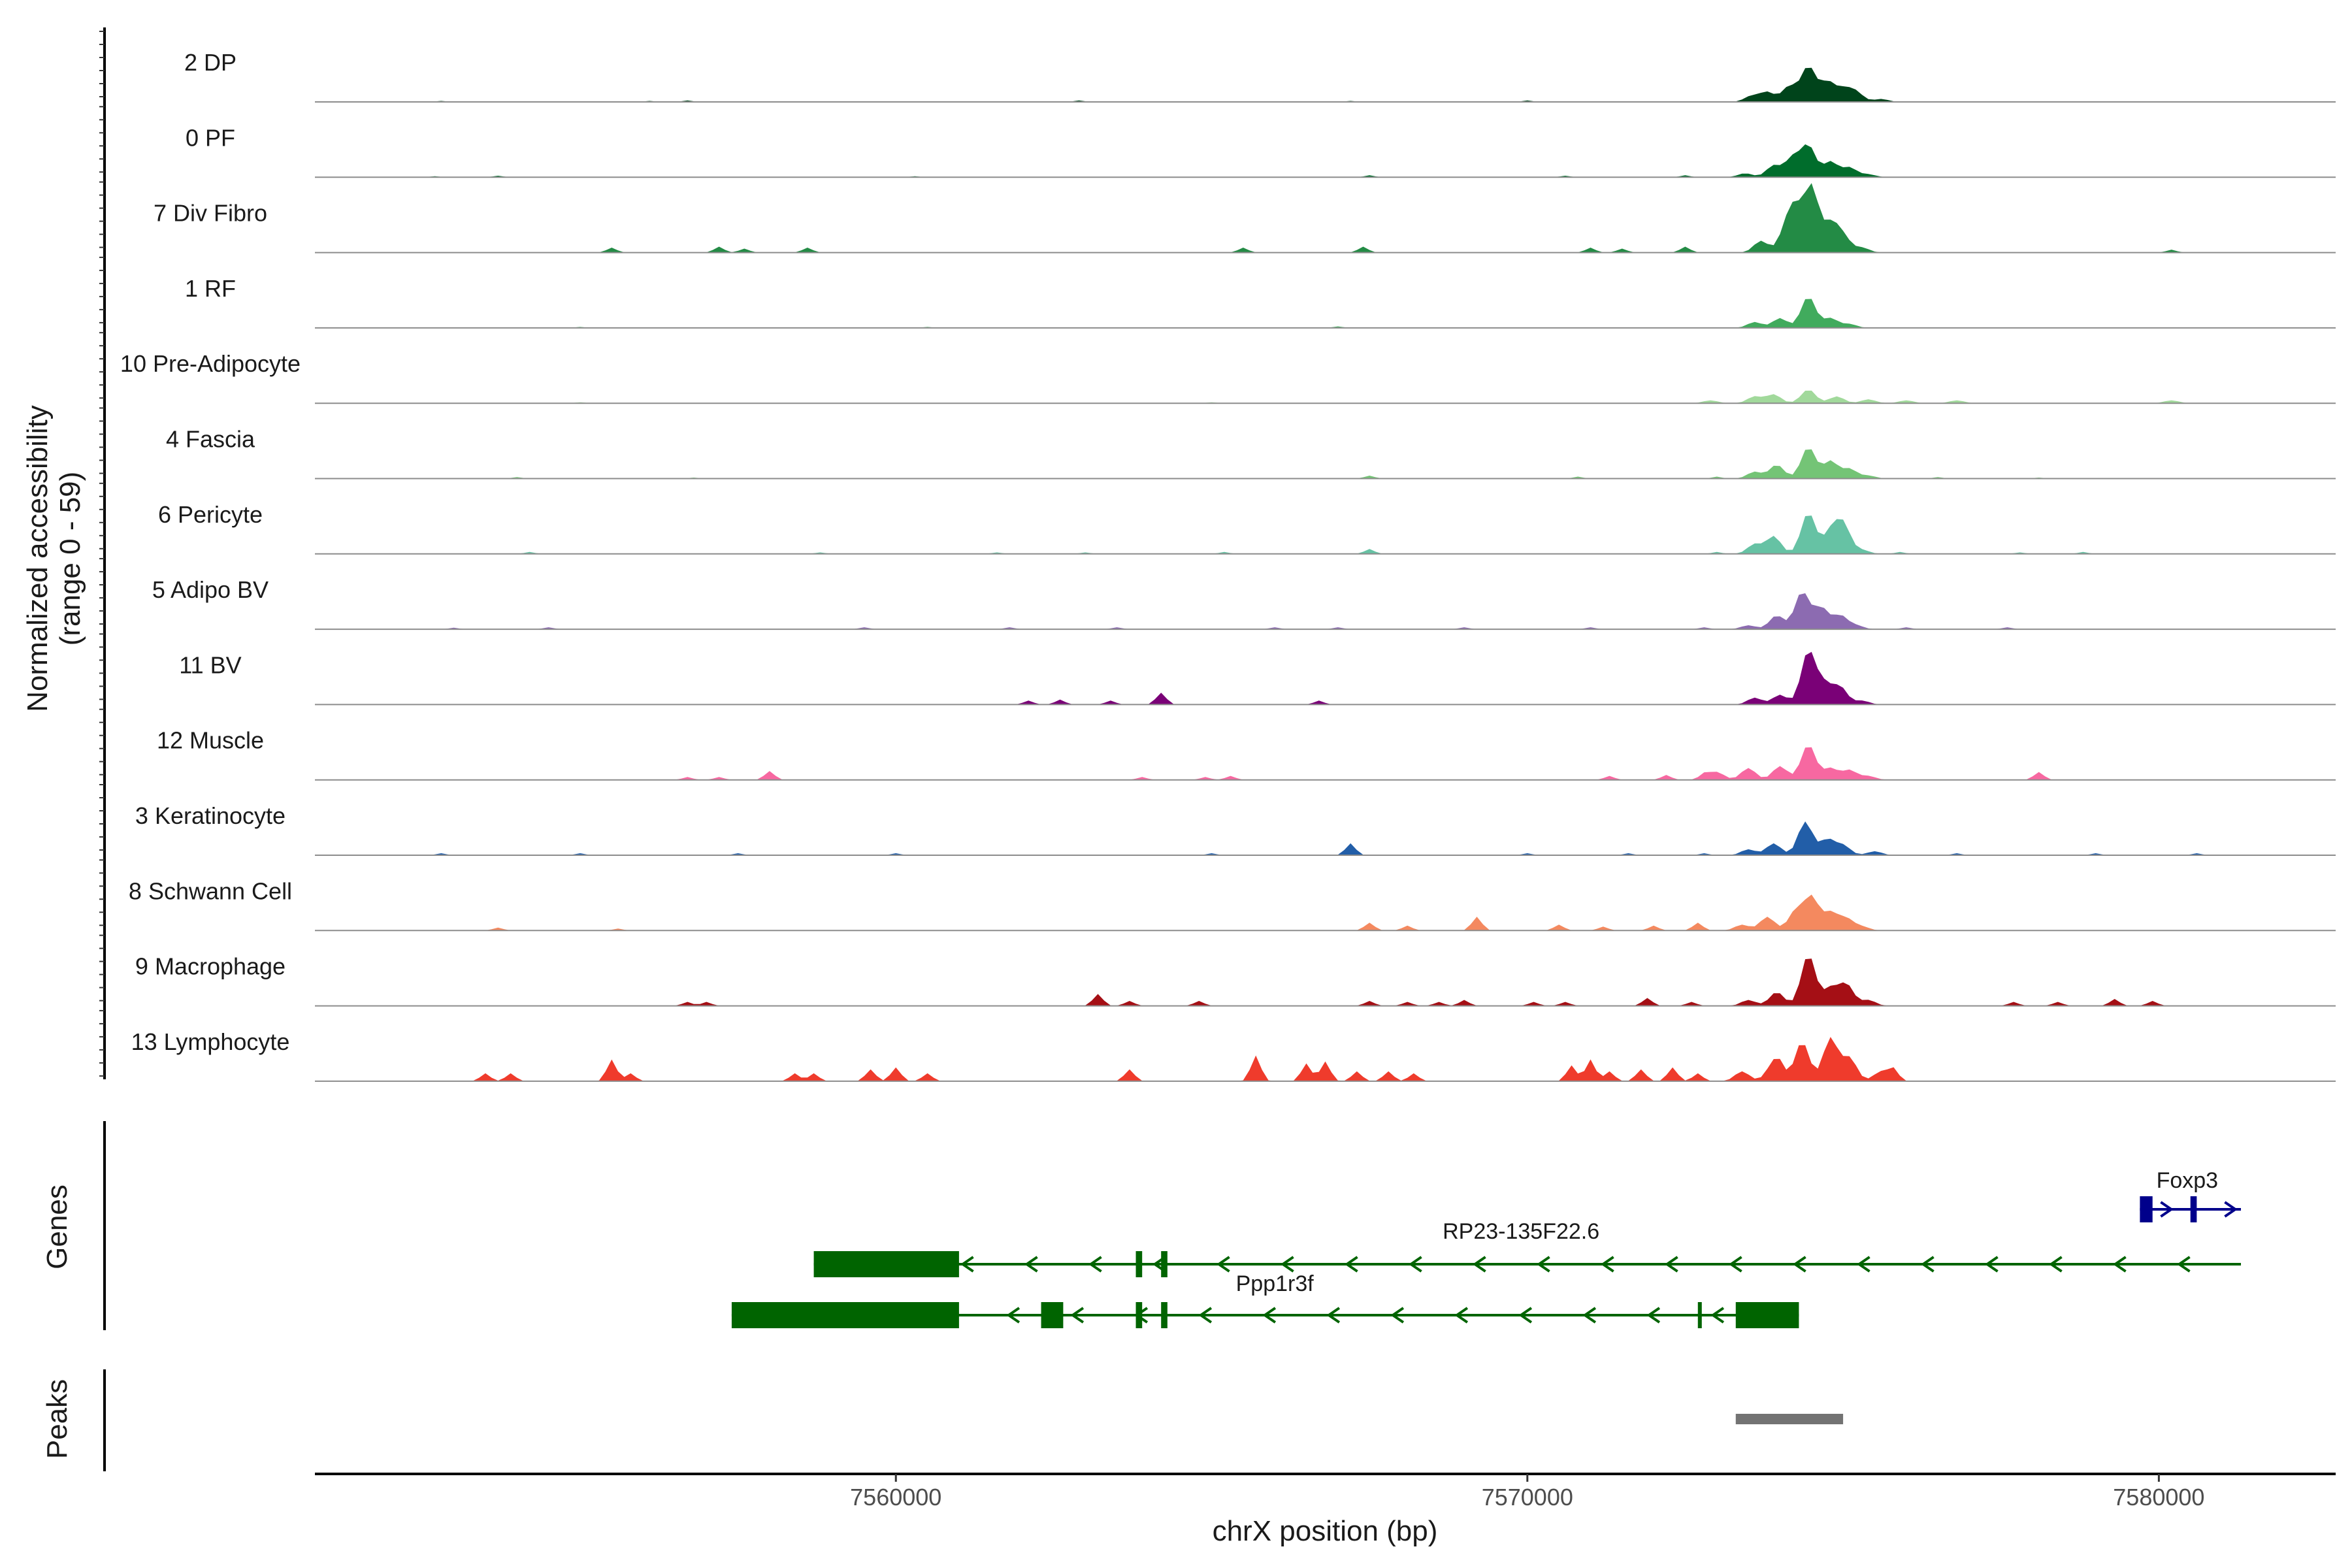  What do you see at coordinates (1527, 1497) in the screenshot?
I see `x-tick-label: 7570000` at bounding box center [1527, 1497].